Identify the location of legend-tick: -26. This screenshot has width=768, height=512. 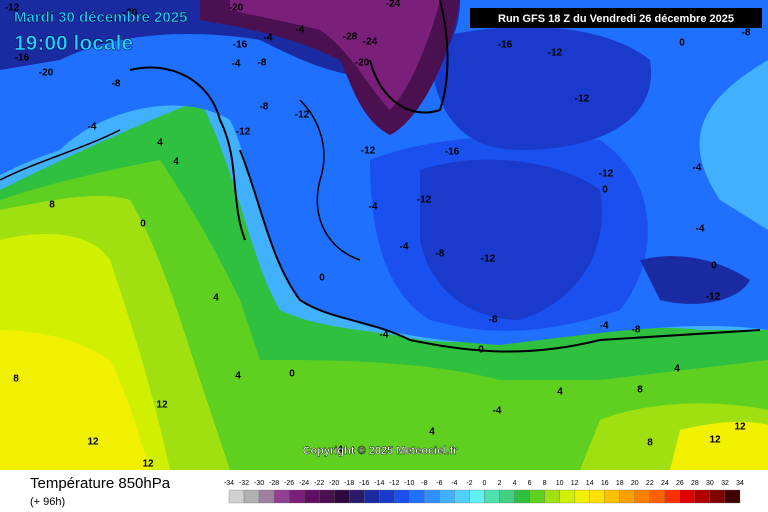
(289, 483).